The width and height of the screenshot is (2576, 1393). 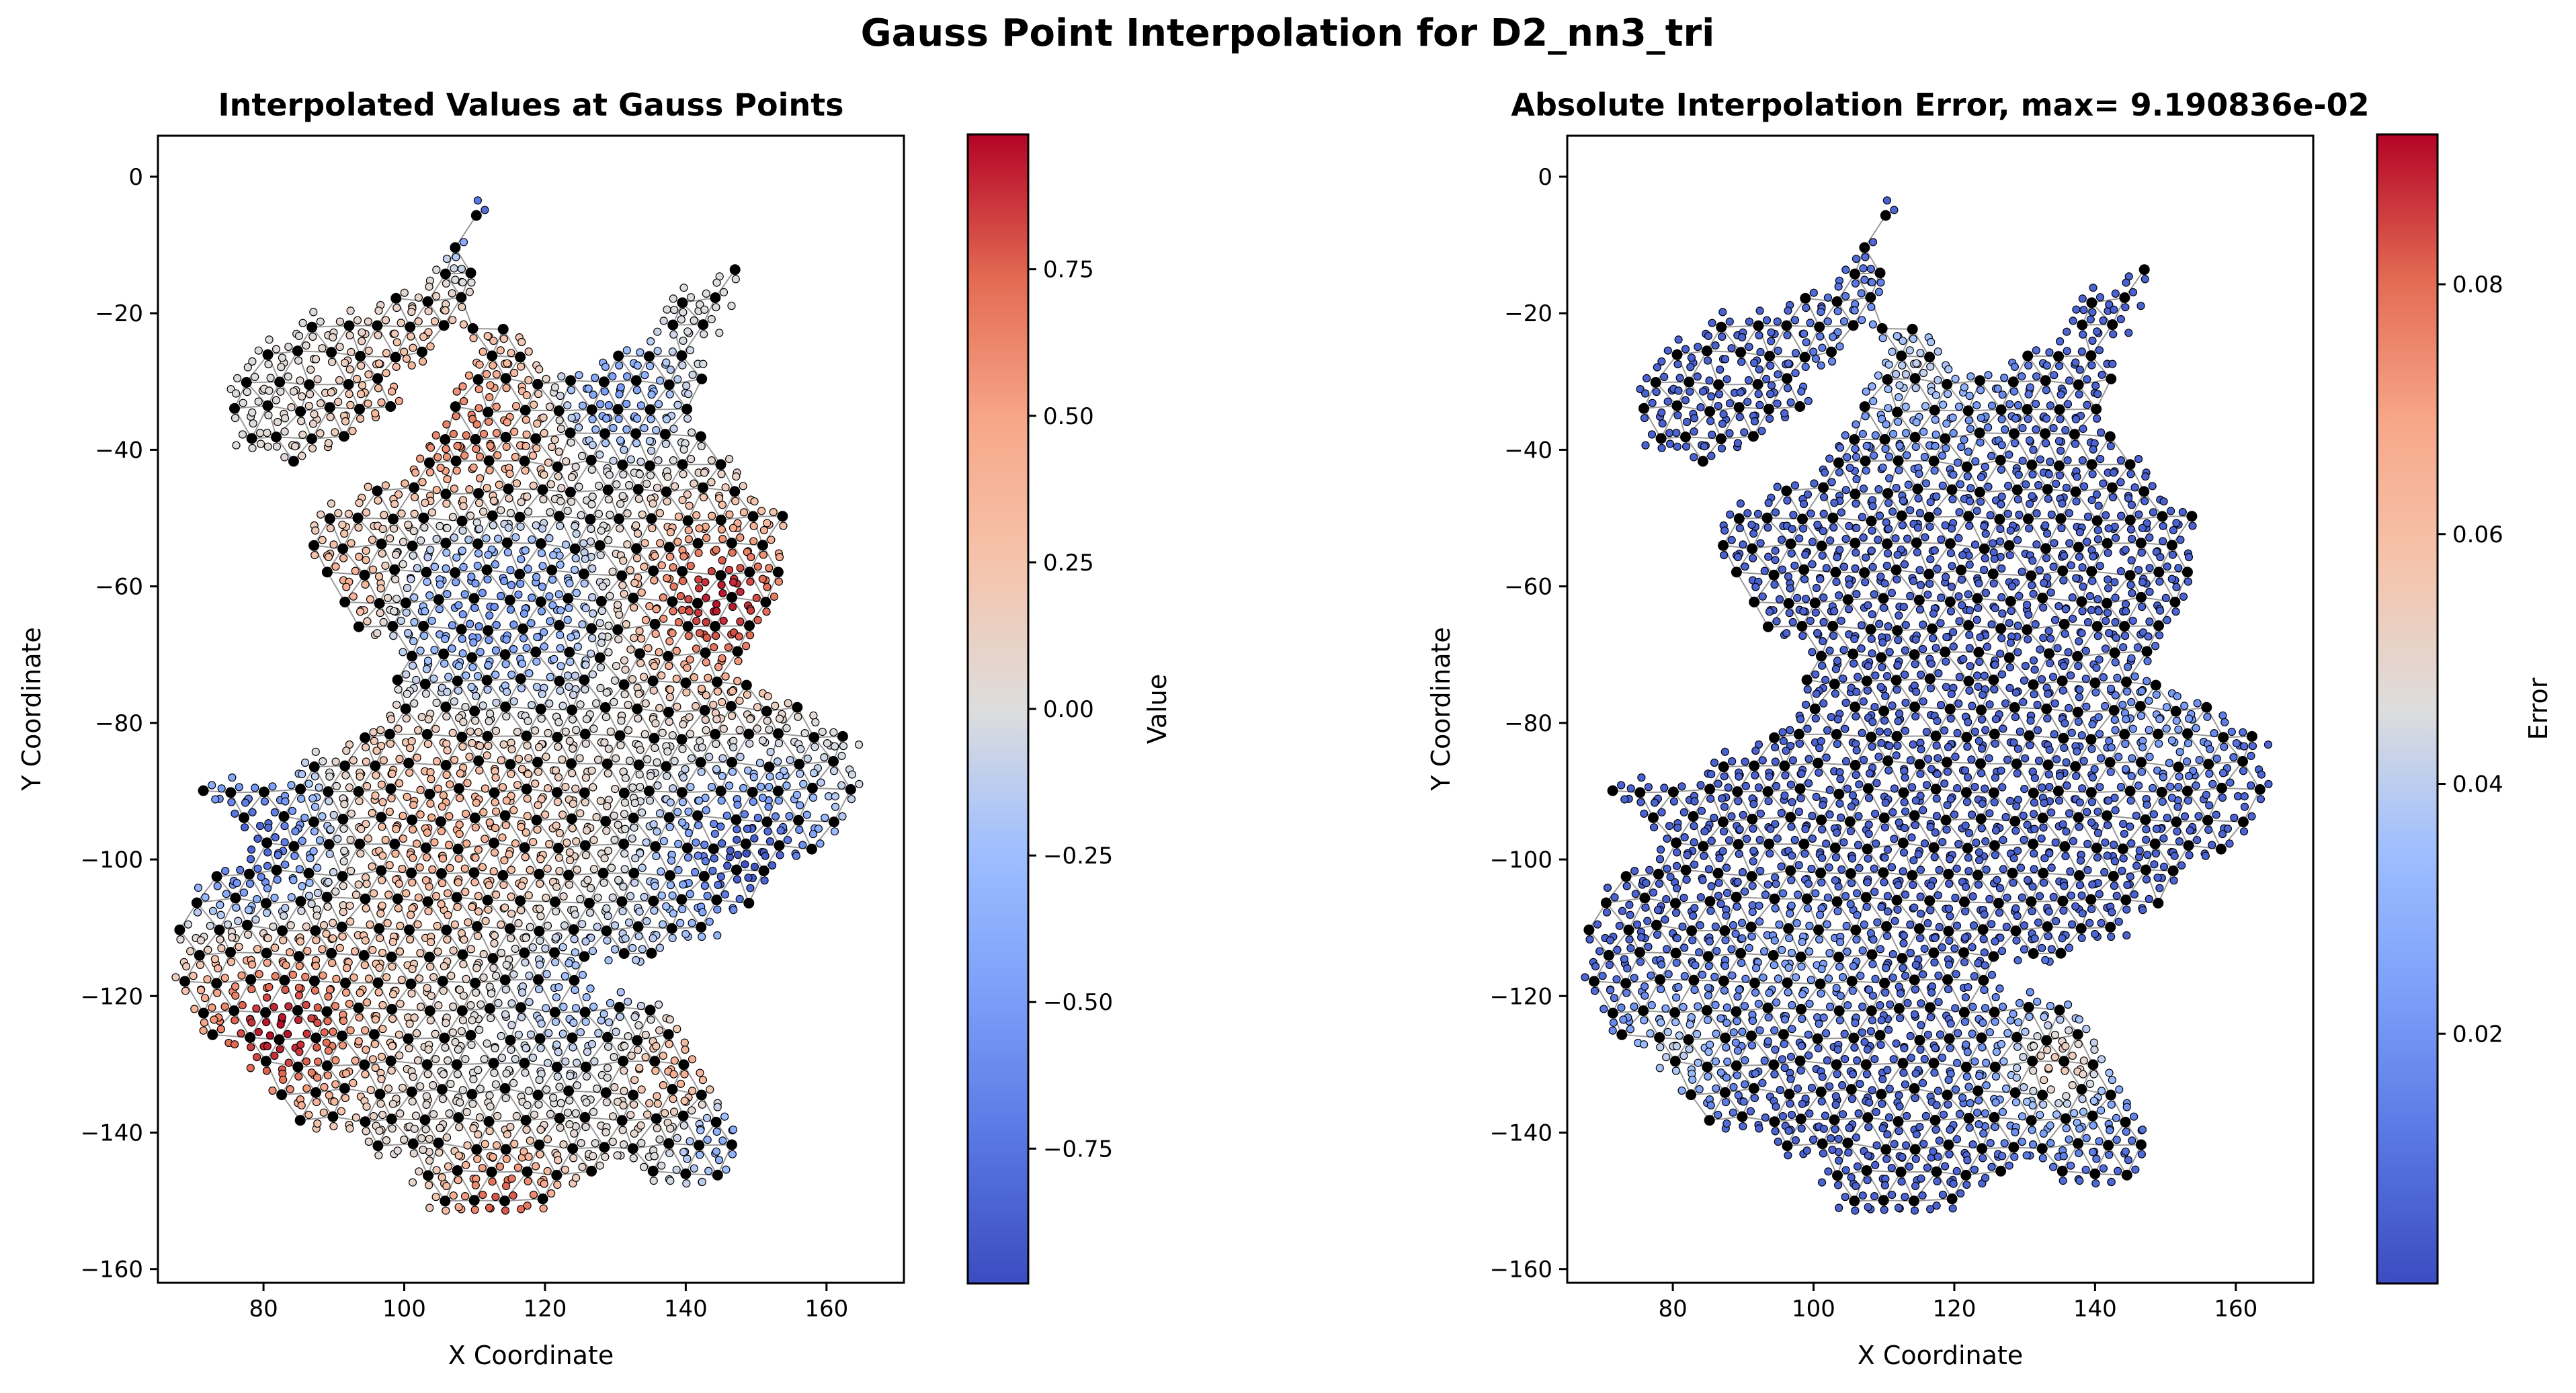 What do you see at coordinates (1070, 710) in the screenshot?
I see `left-colorbar-ticks: 0.750.500.250.00−0.25−0.50−0.75` at bounding box center [1070, 710].